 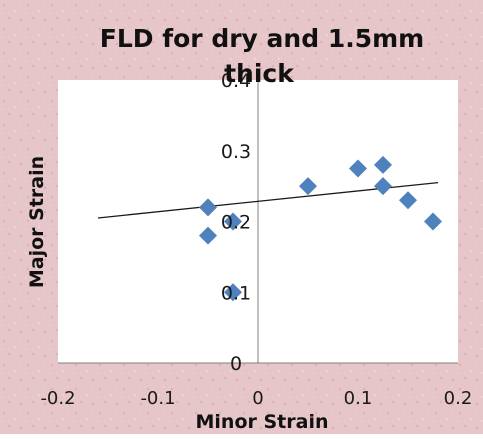 What do you see at coordinates (259, 73) in the screenshot?
I see `chart-title-line2: thick` at bounding box center [259, 73].